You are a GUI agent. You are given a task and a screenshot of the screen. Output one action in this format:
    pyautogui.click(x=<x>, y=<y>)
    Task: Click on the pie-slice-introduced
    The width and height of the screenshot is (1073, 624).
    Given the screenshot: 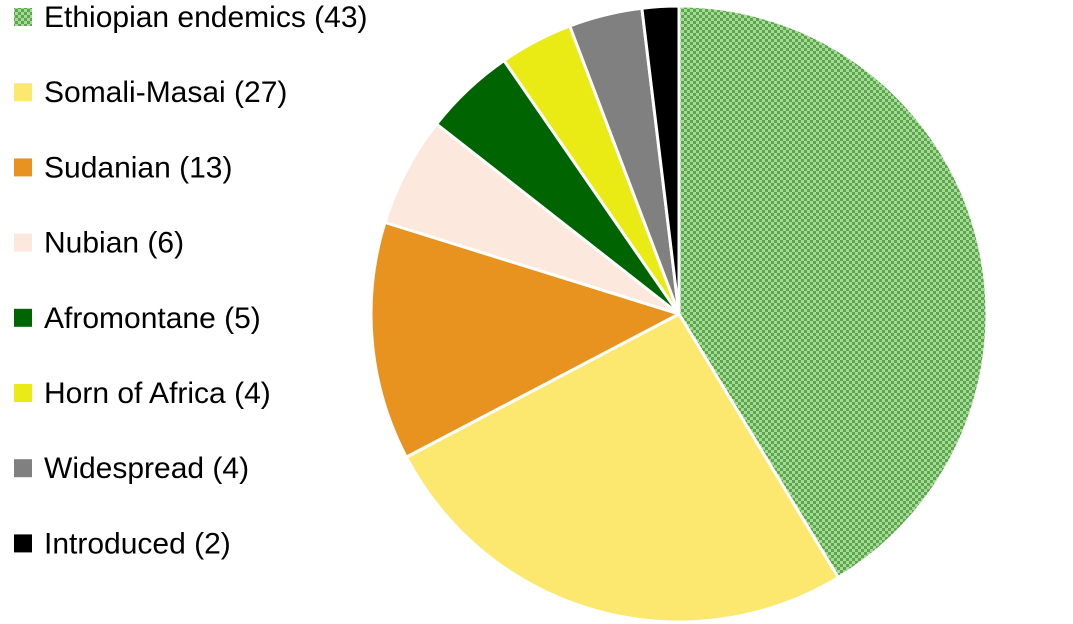 What is the action you would take?
    pyautogui.click(x=660, y=160)
    